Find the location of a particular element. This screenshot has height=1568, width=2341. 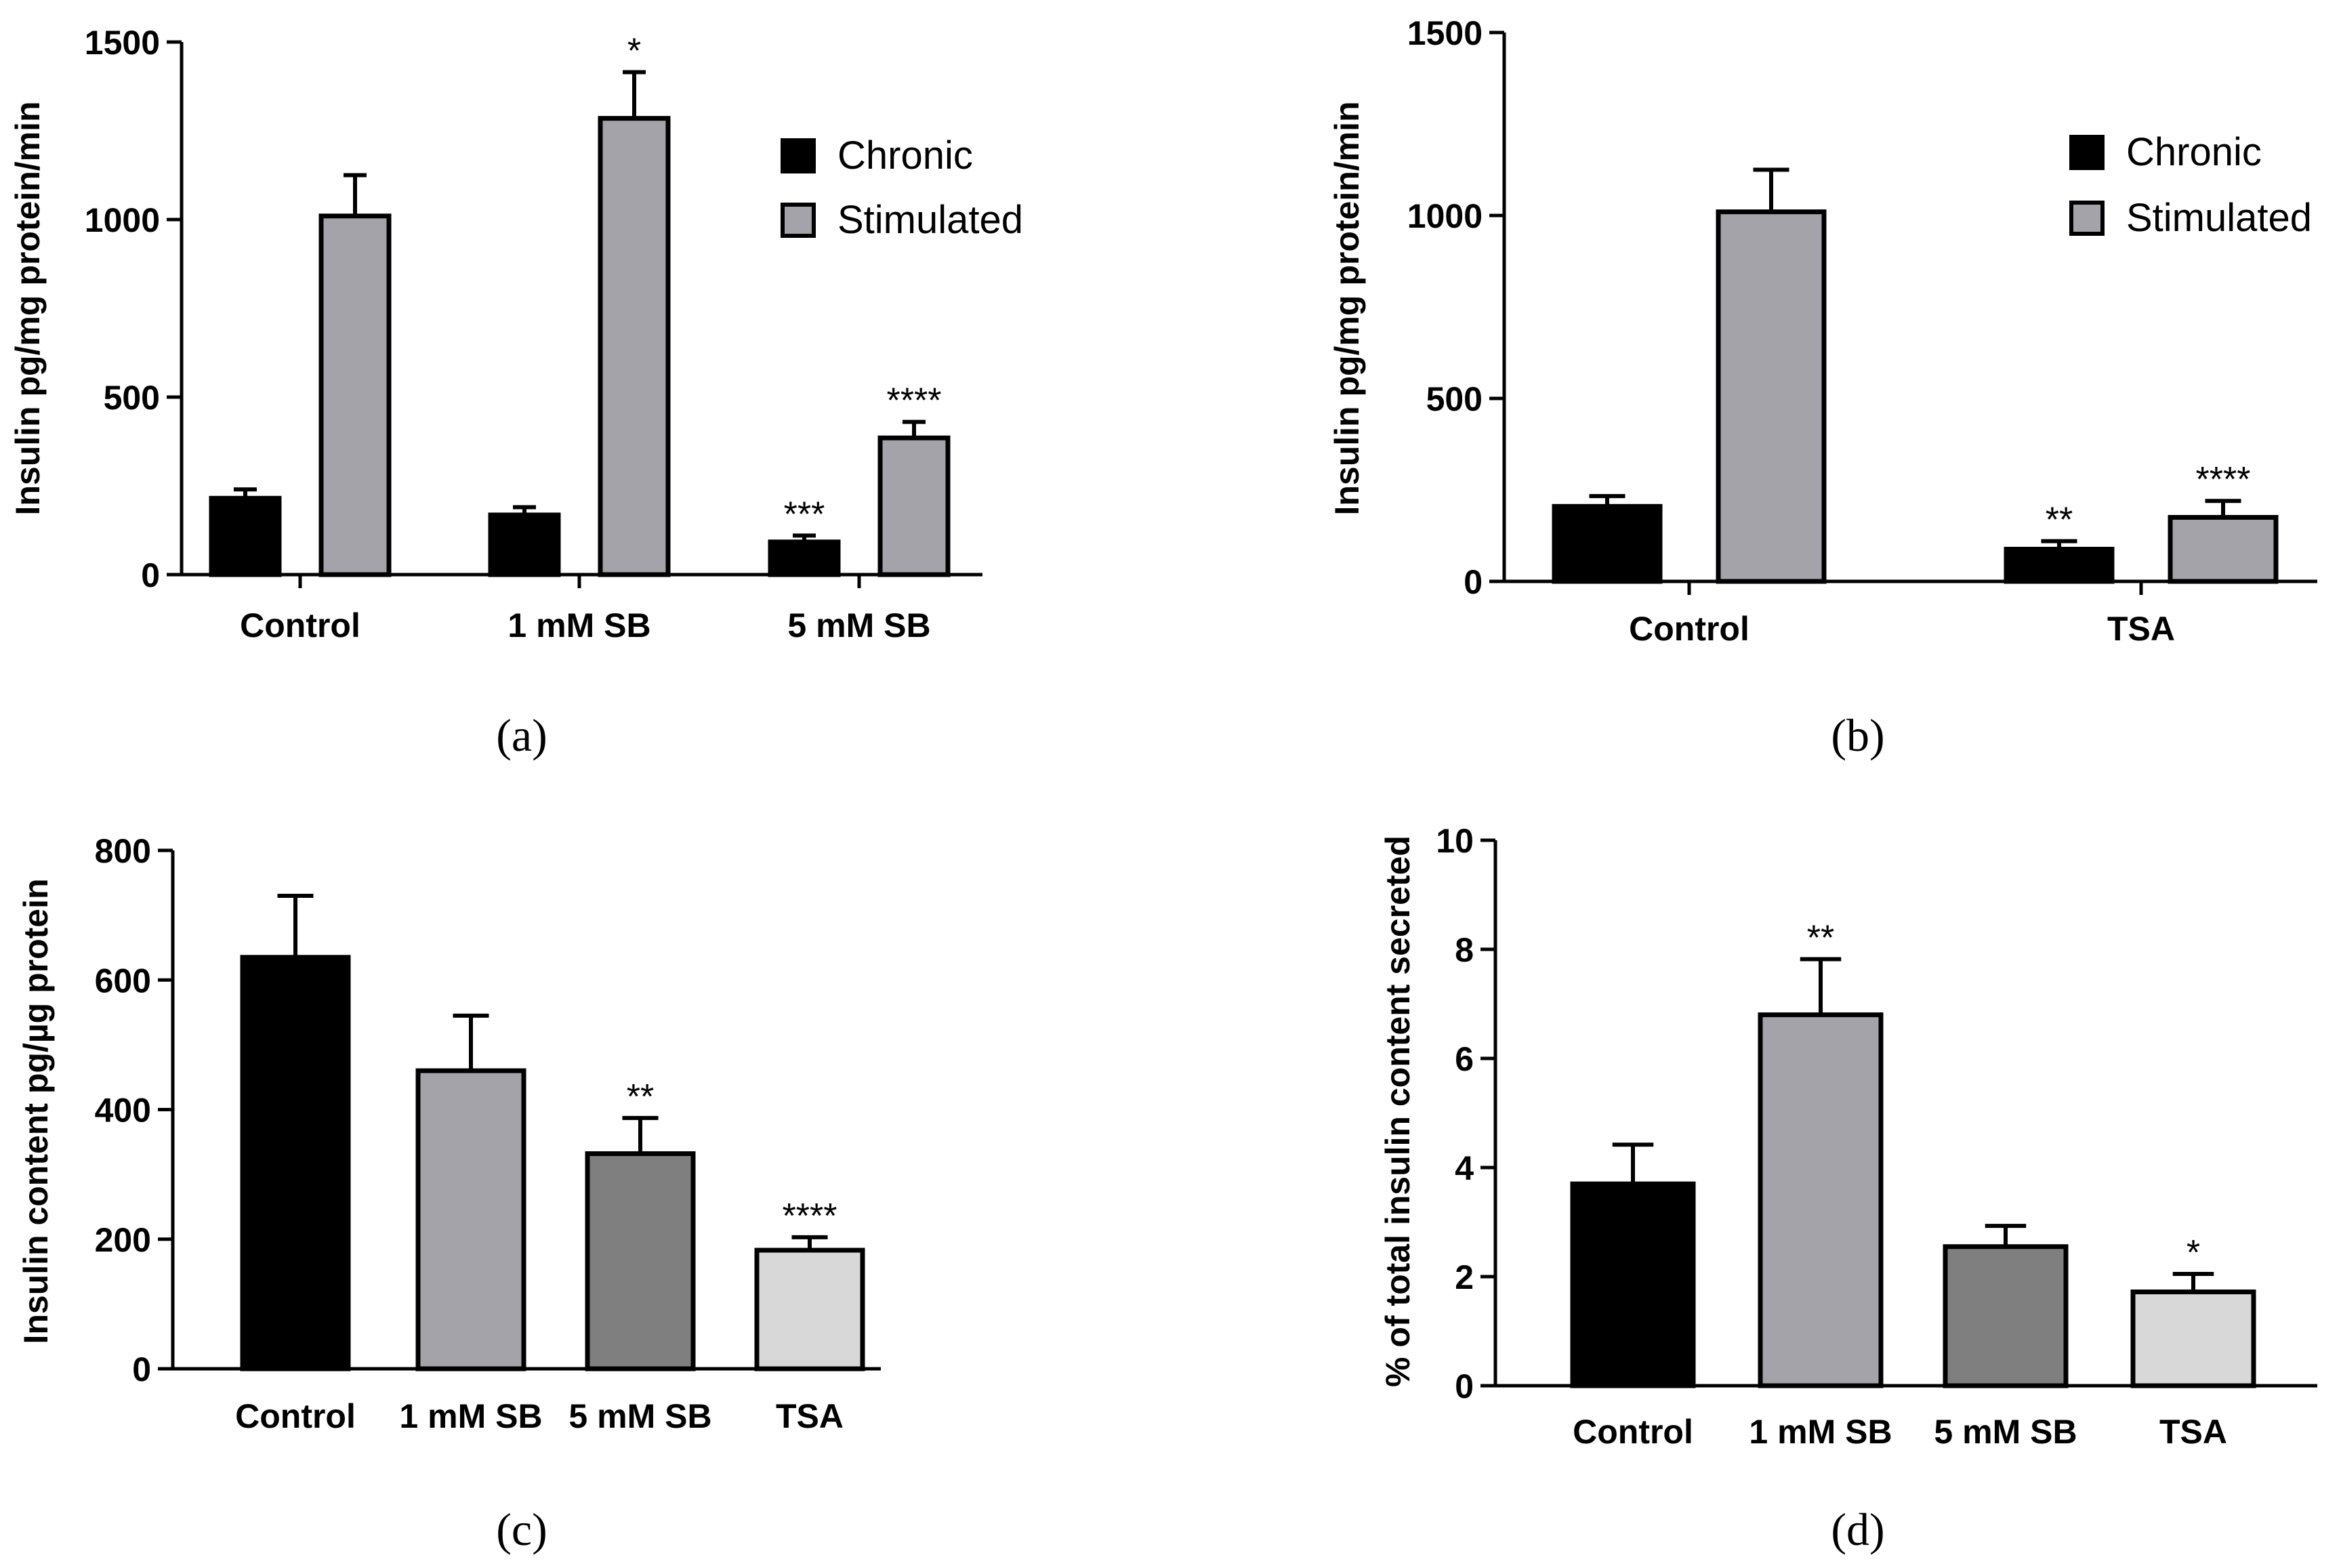

panel-d-y-tick-label: 2 is located at coordinates (1464, 1277).